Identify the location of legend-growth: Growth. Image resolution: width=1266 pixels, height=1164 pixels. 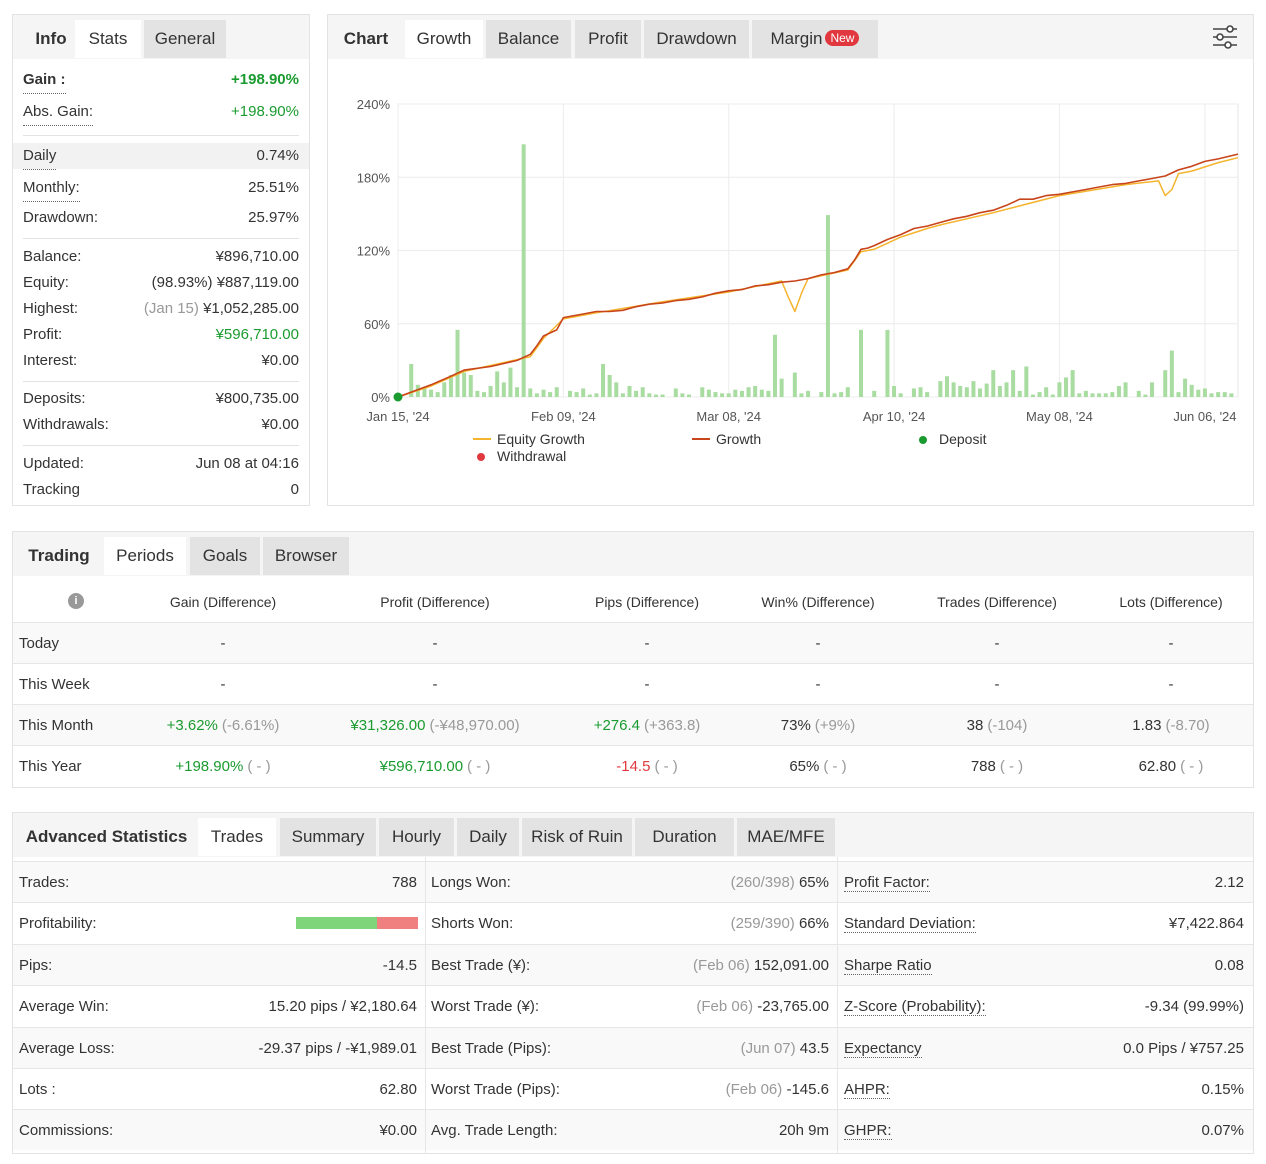
(726, 439).